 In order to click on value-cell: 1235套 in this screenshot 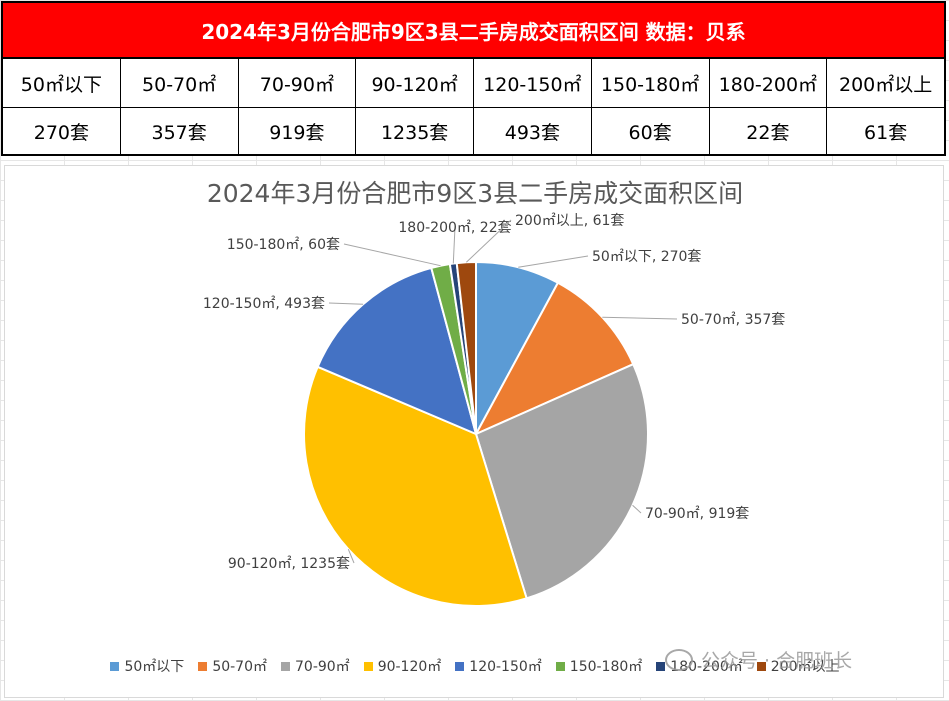, I will do `click(415, 131)`.